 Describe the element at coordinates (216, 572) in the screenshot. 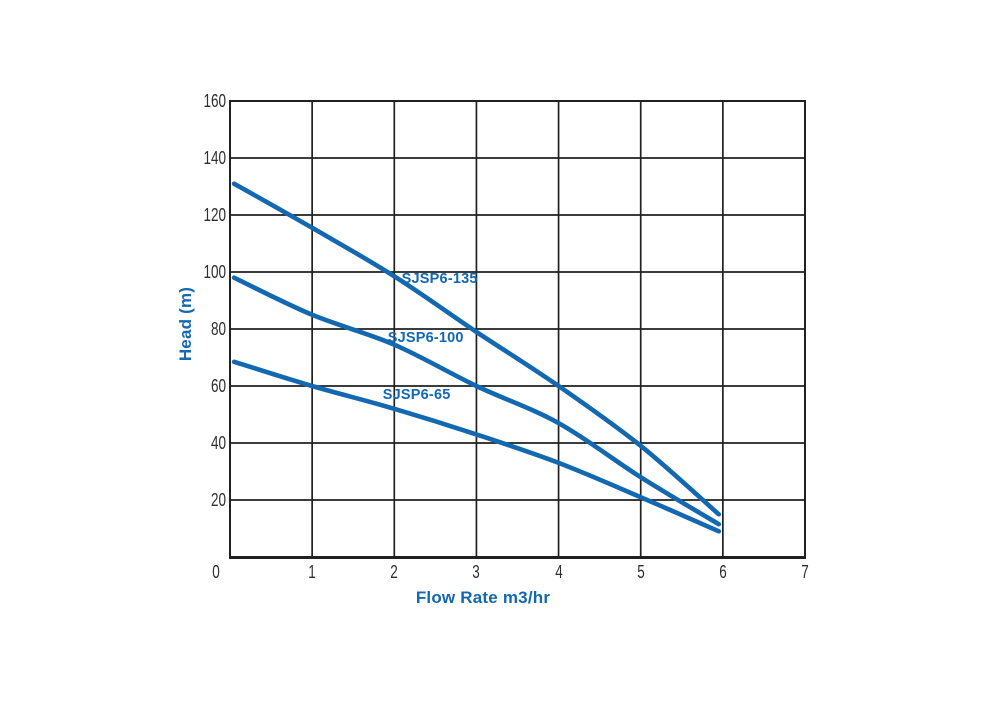

I see `x-tick-label: 0` at that location.